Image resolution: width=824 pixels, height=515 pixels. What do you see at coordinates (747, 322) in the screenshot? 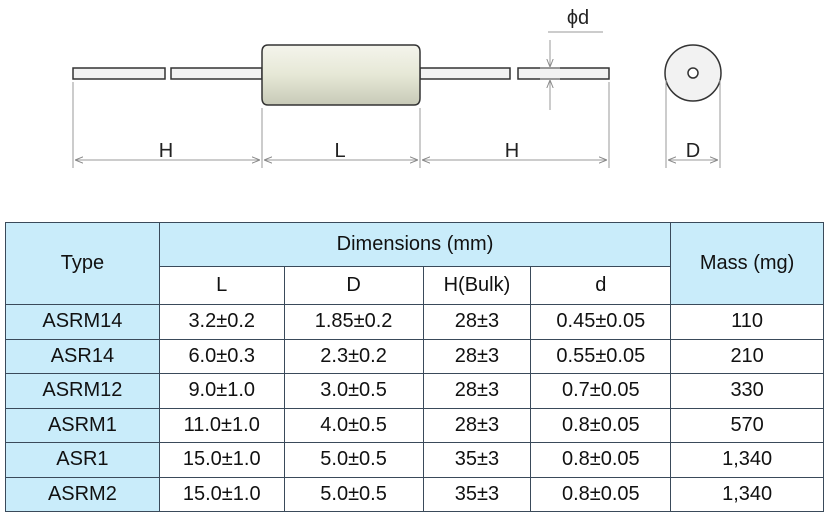
I see `table-cell: 110` at bounding box center [747, 322].